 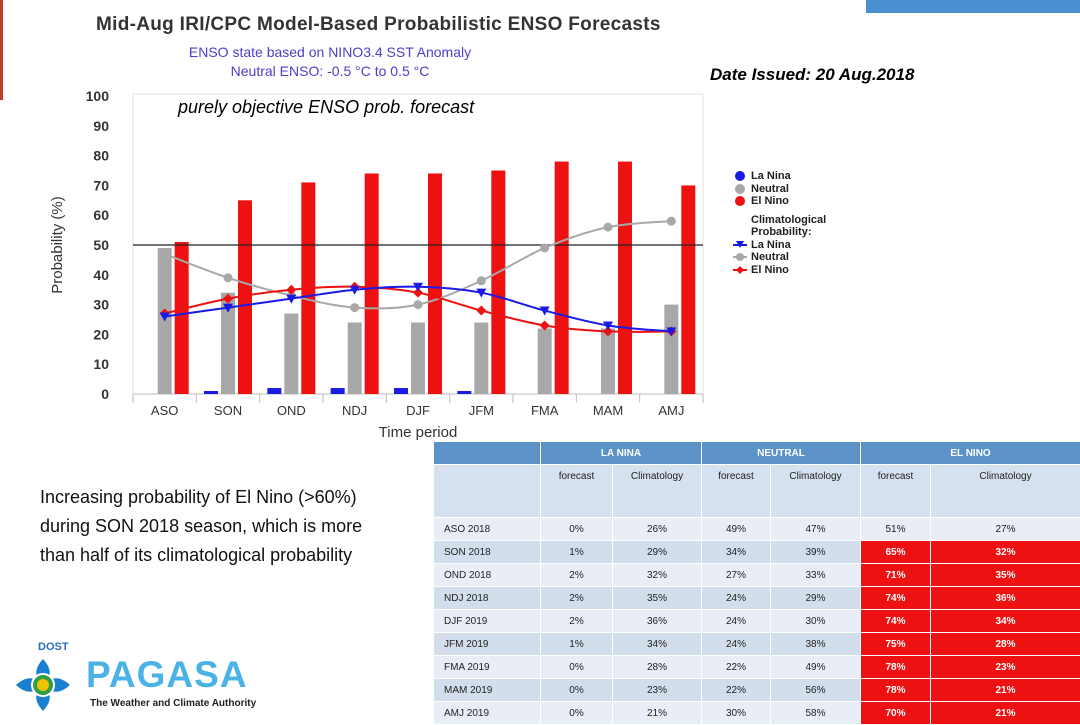 I want to click on legend-la-nina-label: La Nina, so click(x=771, y=176).